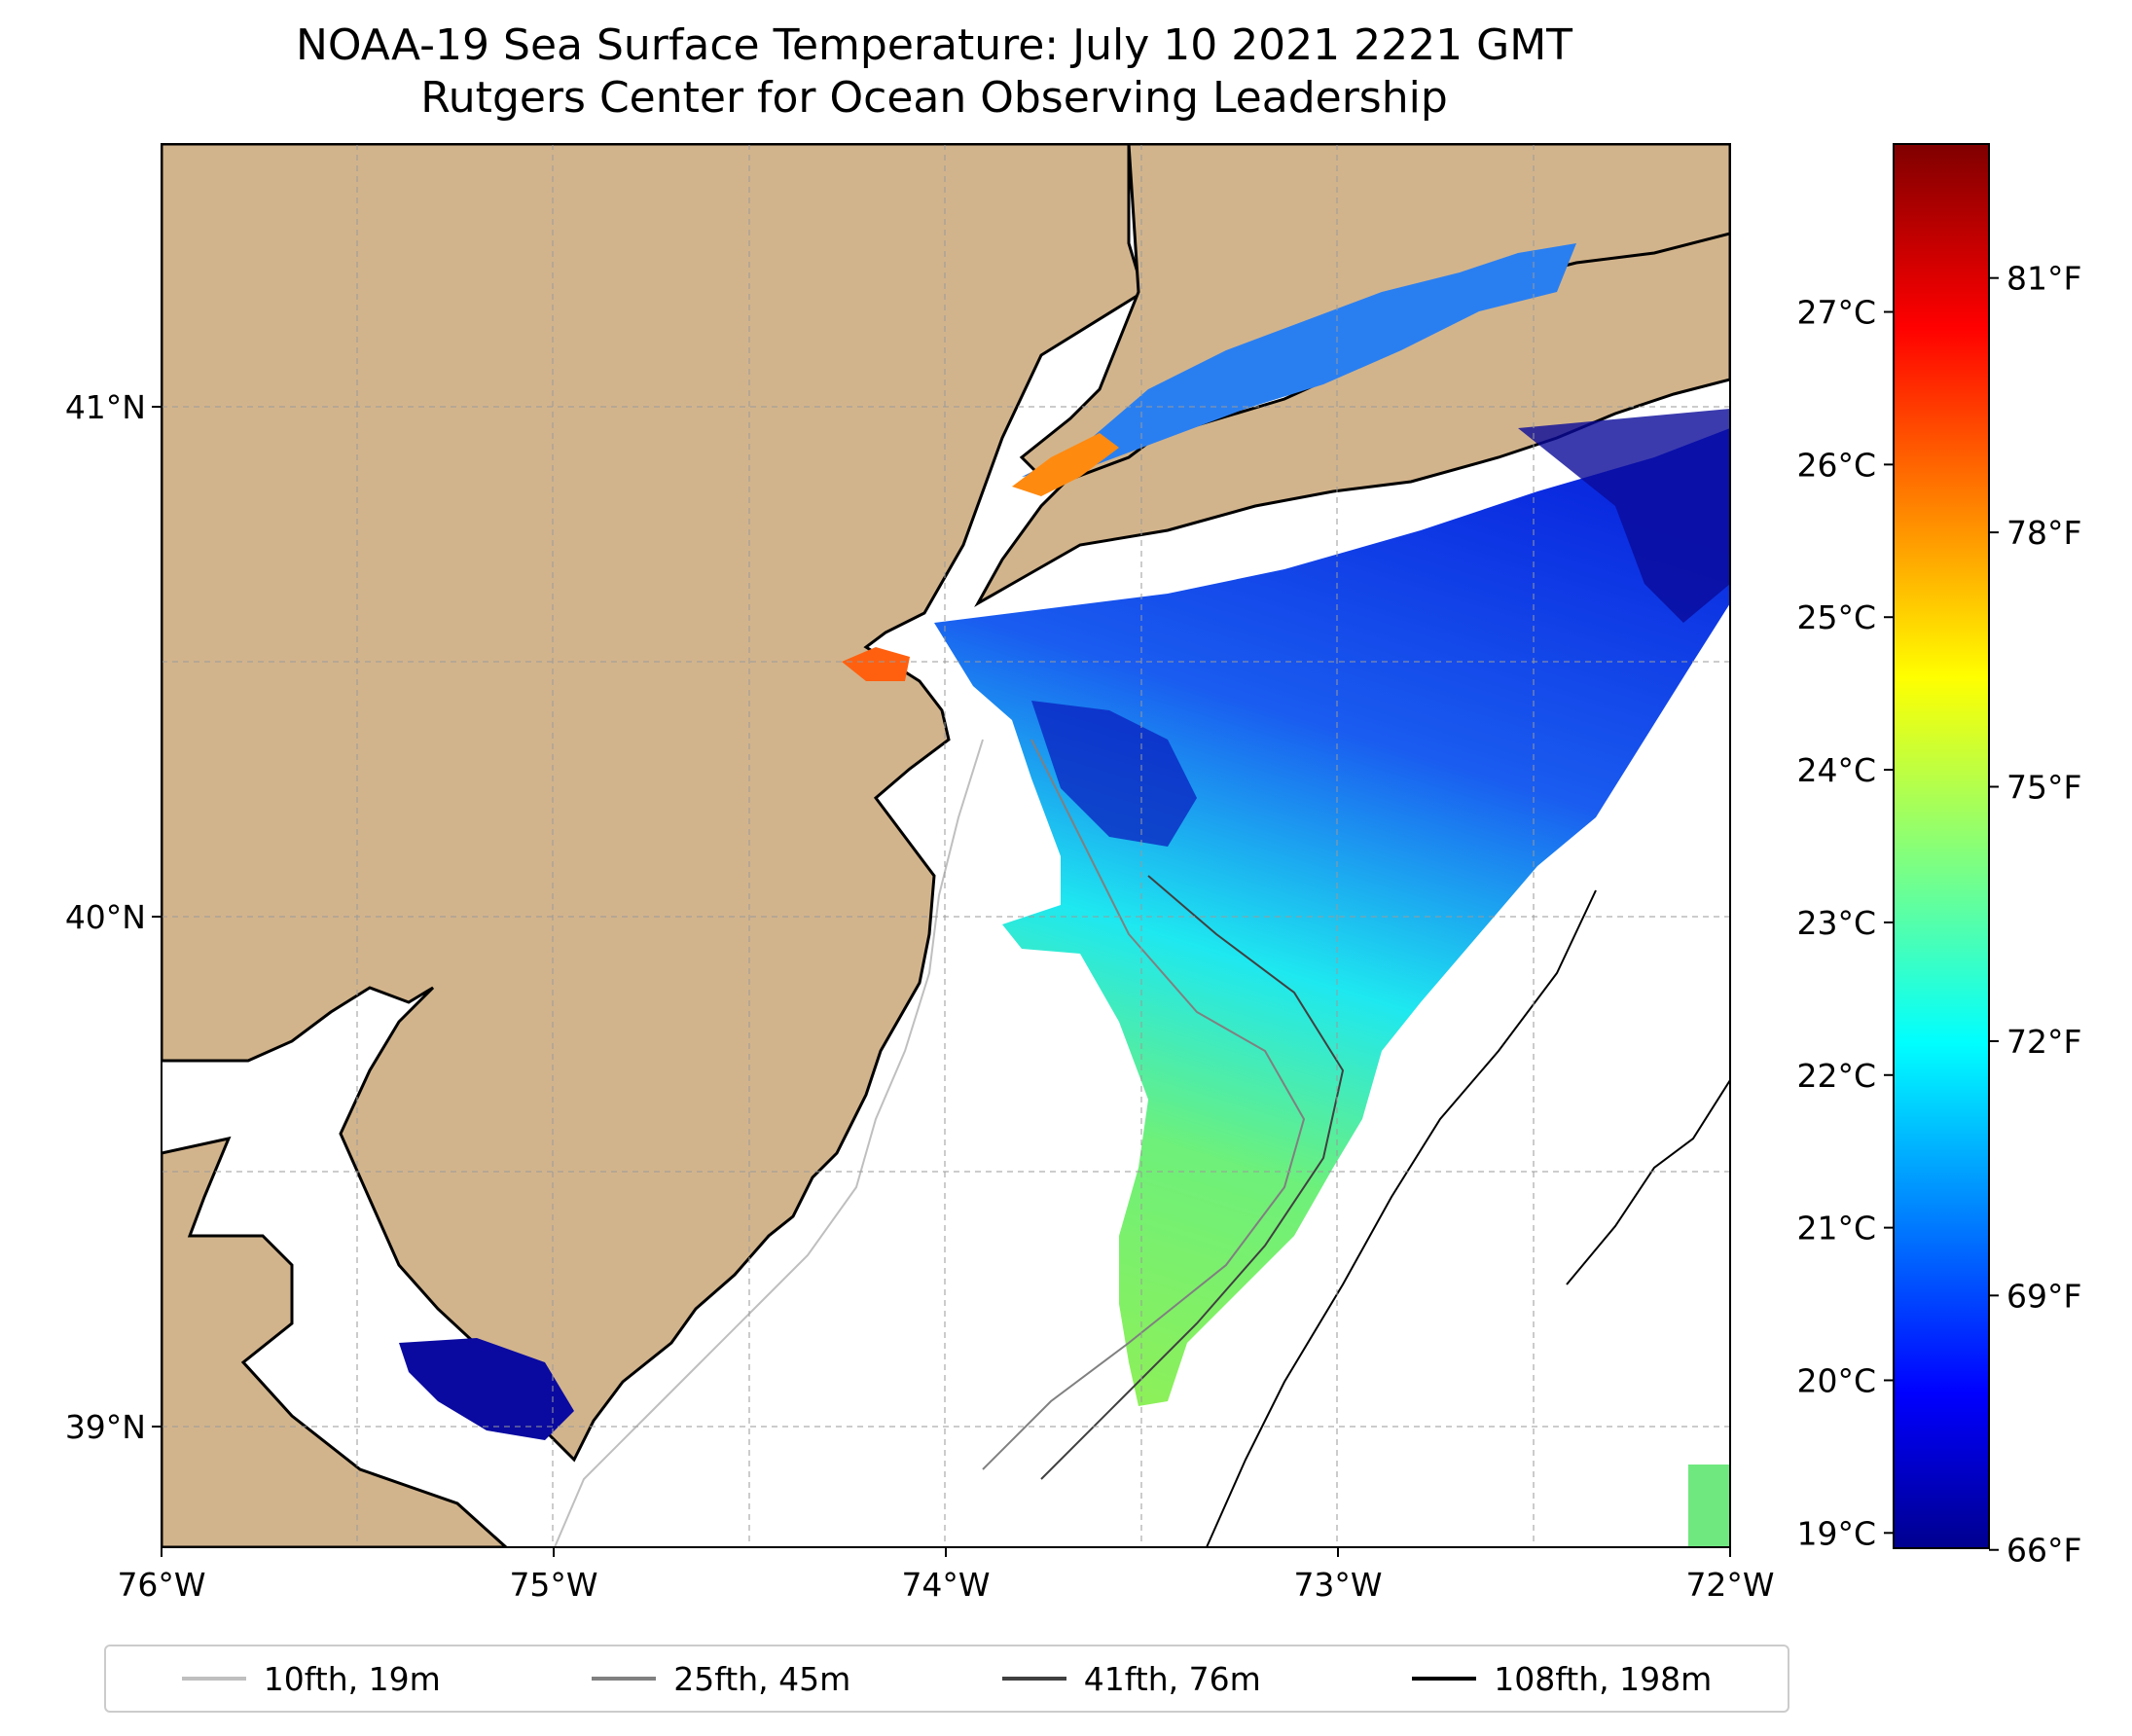 The width and height of the screenshot is (2132, 1736). What do you see at coordinates (1836, 923) in the screenshot?
I see `celsius-tick-label: 23°C` at bounding box center [1836, 923].